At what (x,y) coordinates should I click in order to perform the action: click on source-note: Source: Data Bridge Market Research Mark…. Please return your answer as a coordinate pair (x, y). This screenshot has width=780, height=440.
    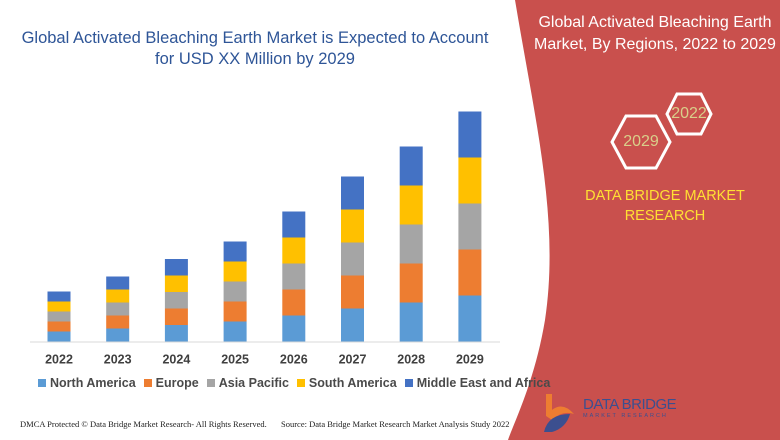
    Looking at the image, I should click on (395, 424).